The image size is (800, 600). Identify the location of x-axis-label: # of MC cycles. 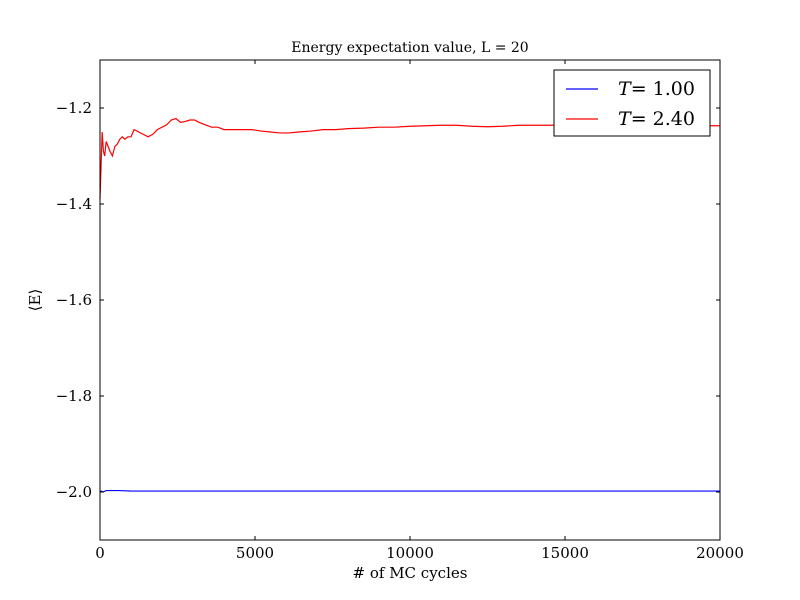
(410, 573).